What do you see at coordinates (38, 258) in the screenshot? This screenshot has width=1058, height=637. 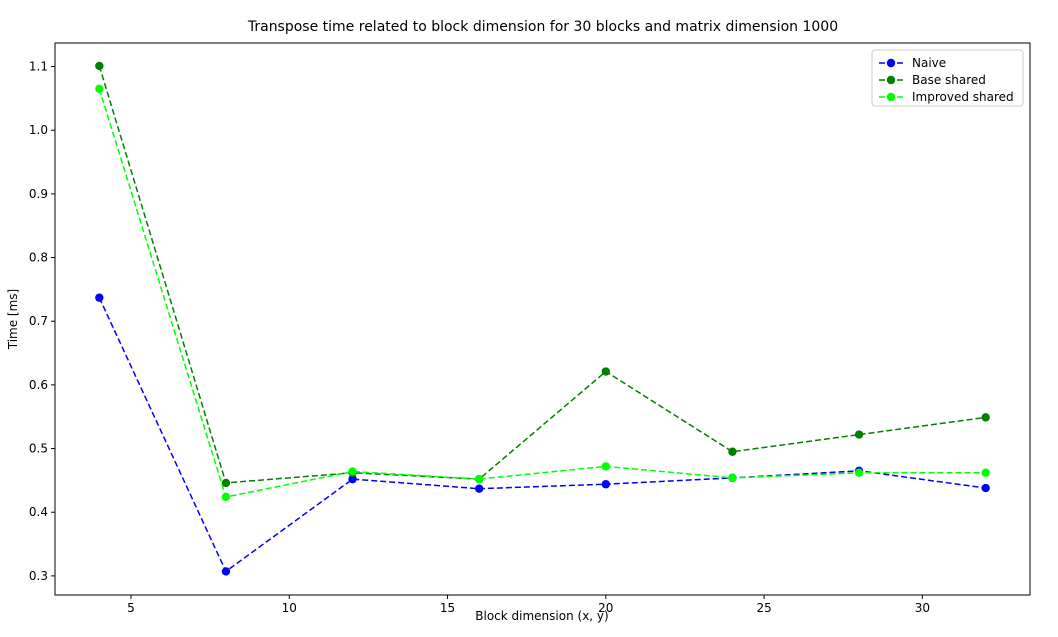 I see `y-tick-label: 0.8` at bounding box center [38, 258].